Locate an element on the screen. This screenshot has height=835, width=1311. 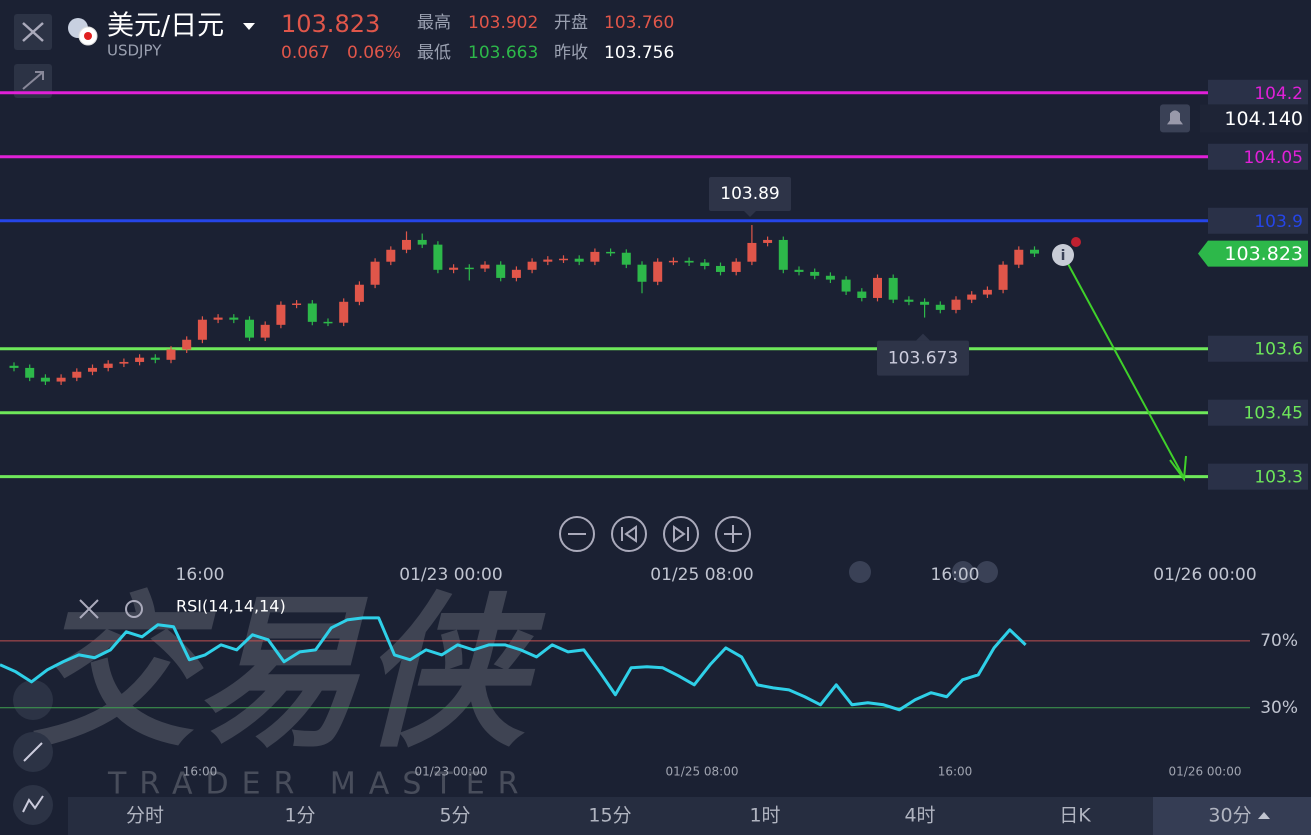
tab: 4时 is located at coordinates (919, 816).